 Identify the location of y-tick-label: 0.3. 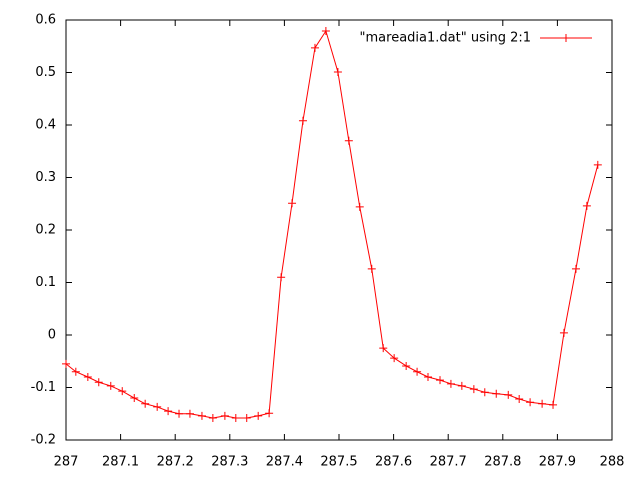
(45, 177).